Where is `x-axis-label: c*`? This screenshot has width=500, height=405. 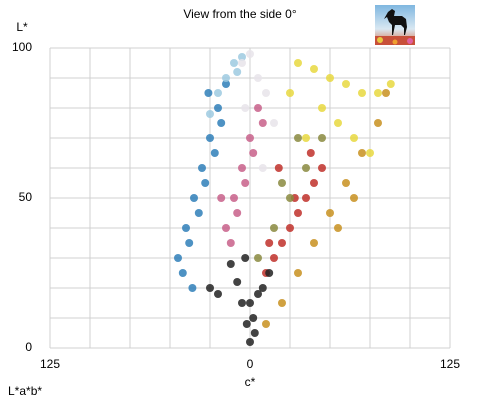
x-axis-label: c* is located at coordinates (250, 382).